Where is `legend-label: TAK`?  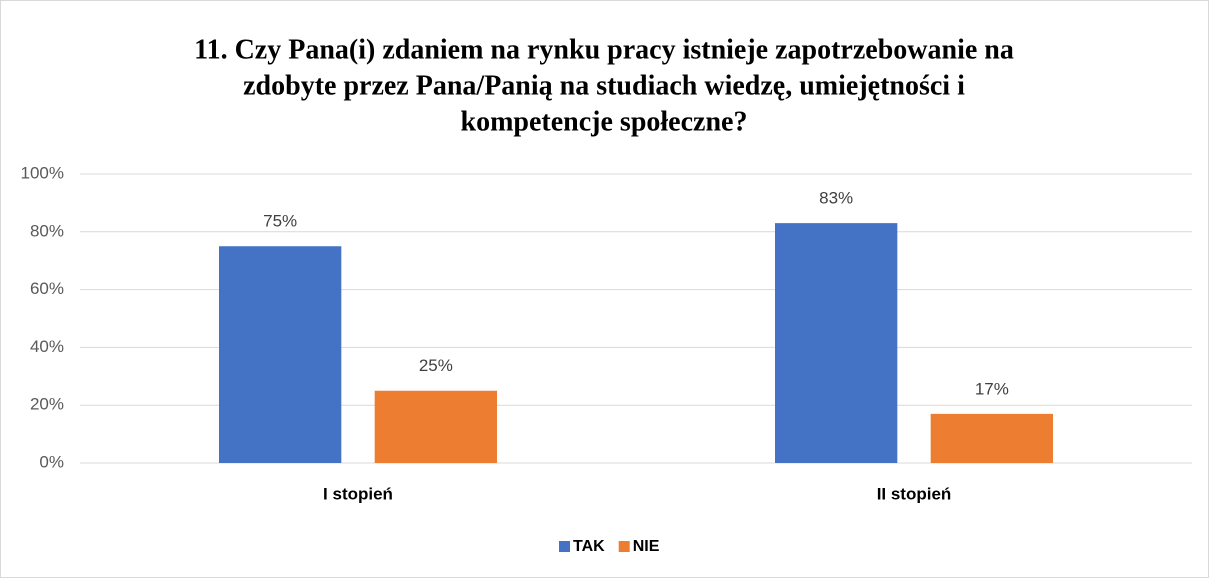 legend-label: TAK is located at coordinates (589, 546).